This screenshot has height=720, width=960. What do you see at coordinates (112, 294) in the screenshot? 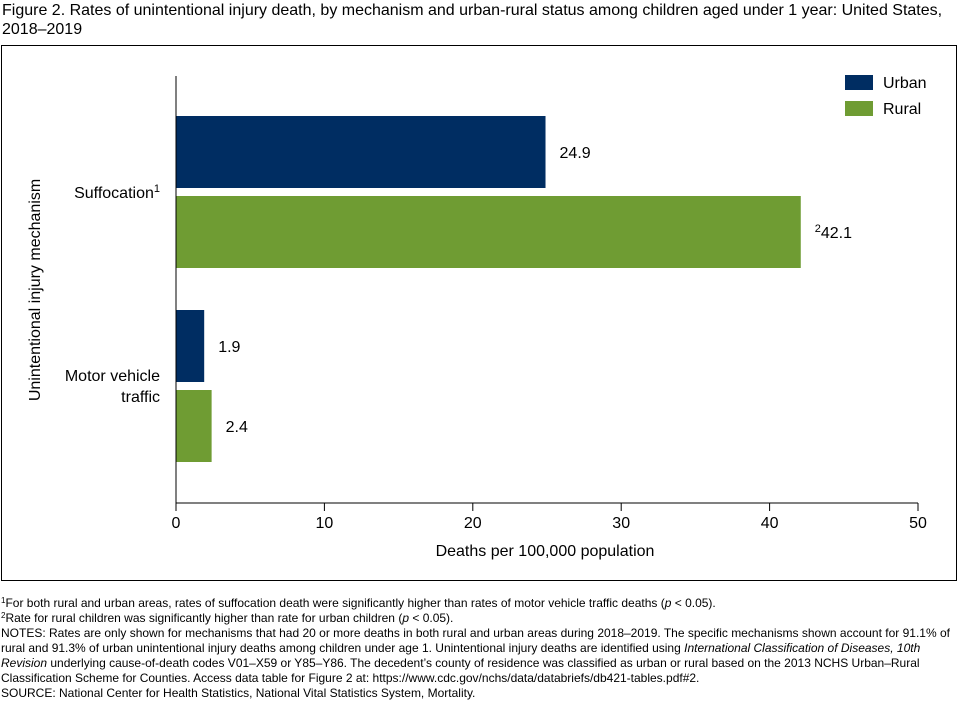
I see `category-labels-group: Suffocation1 Motor vehicle traffic` at bounding box center [112, 294].